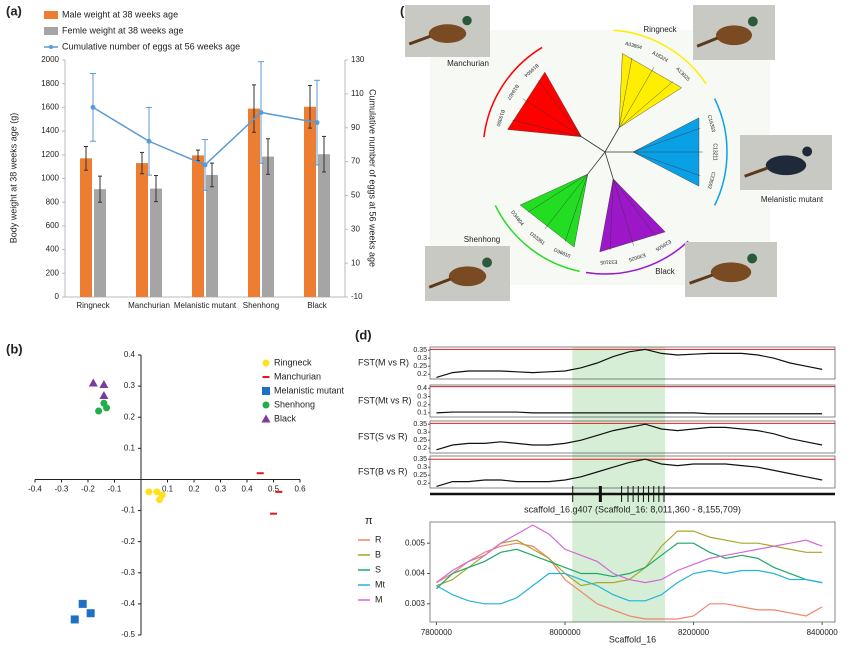 This screenshot has width=866, height=649. What do you see at coordinates (297, 376) in the screenshot?
I see `legend-label: Manchurian` at bounding box center [297, 376].